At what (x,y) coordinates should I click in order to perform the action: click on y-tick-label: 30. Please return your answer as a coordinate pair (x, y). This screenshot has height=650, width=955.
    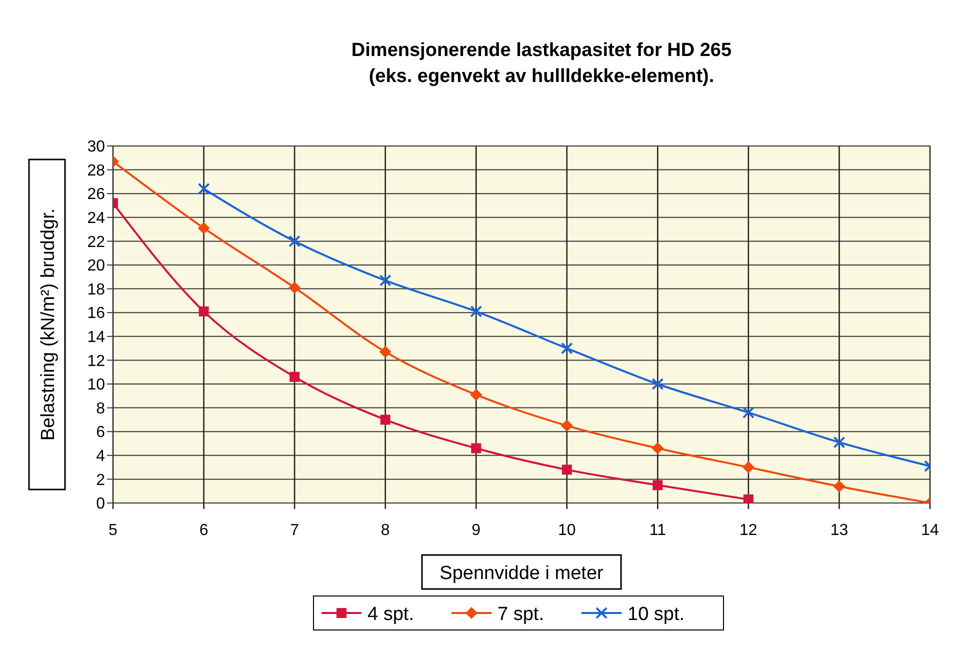
    Looking at the image, I should click on (96, 147).